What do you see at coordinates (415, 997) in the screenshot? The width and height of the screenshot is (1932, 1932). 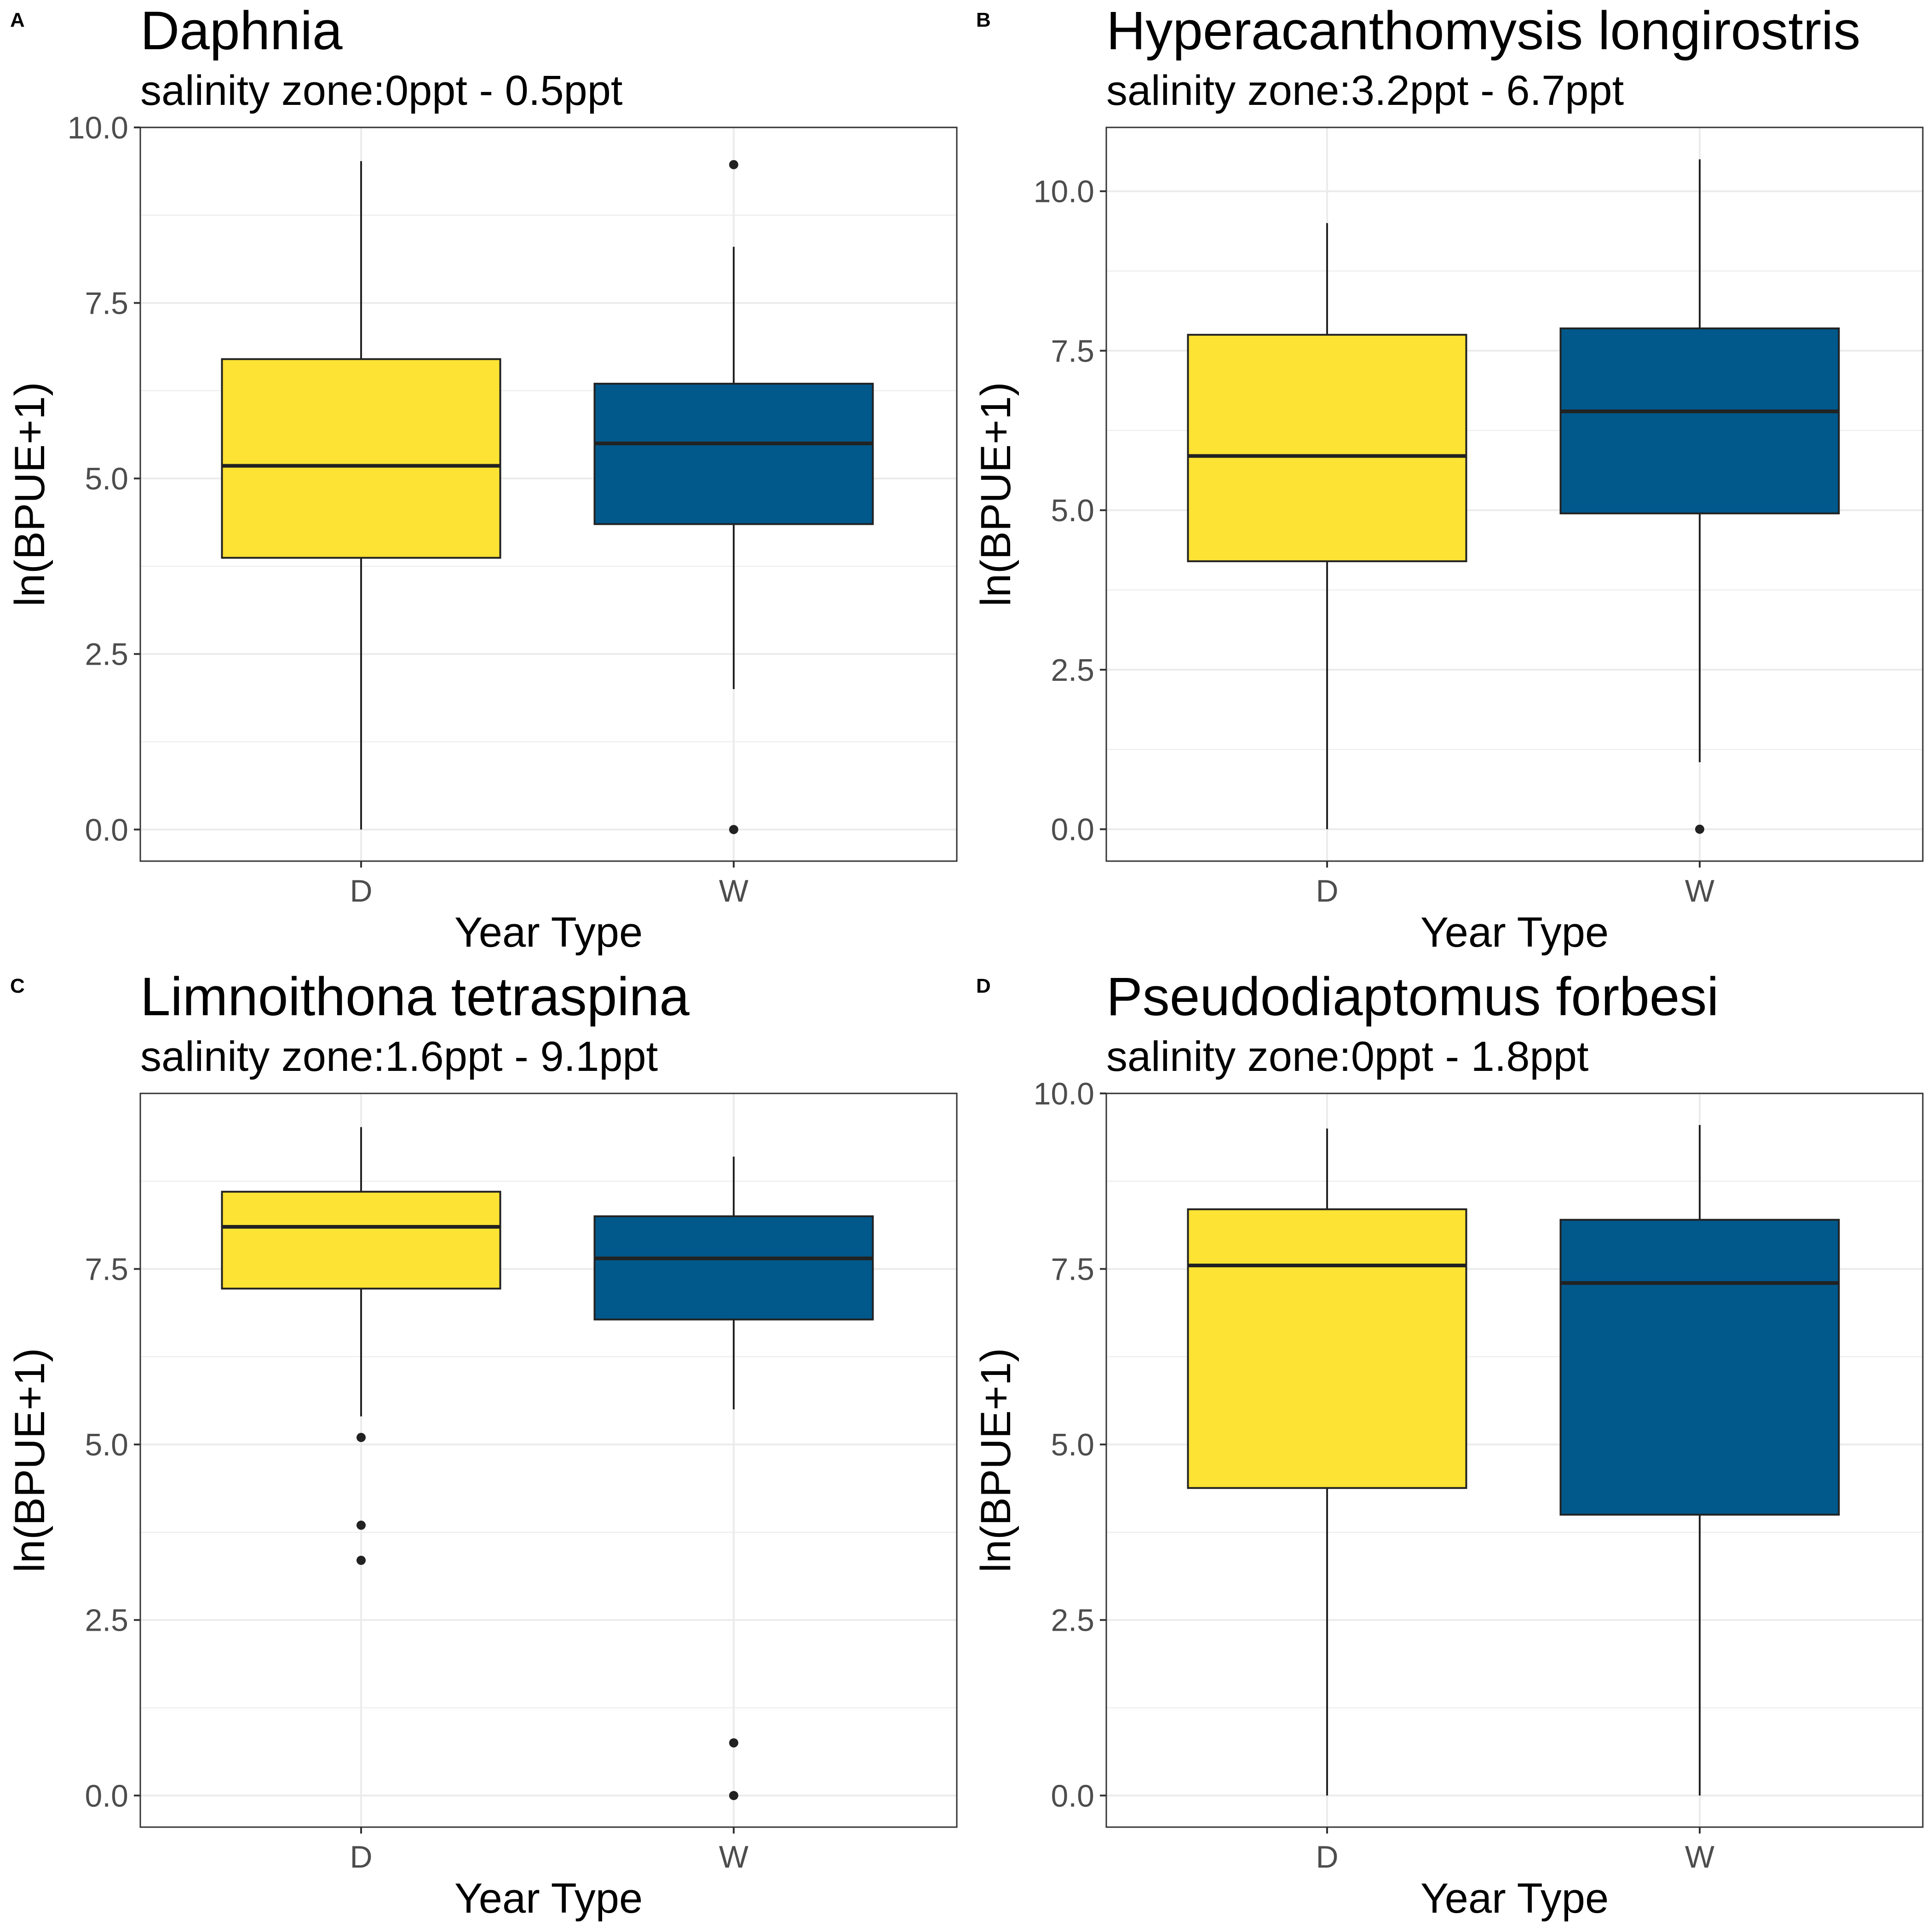 I see `panel-title: Limnoithona tetraspina` at bounding box center [415, 997].